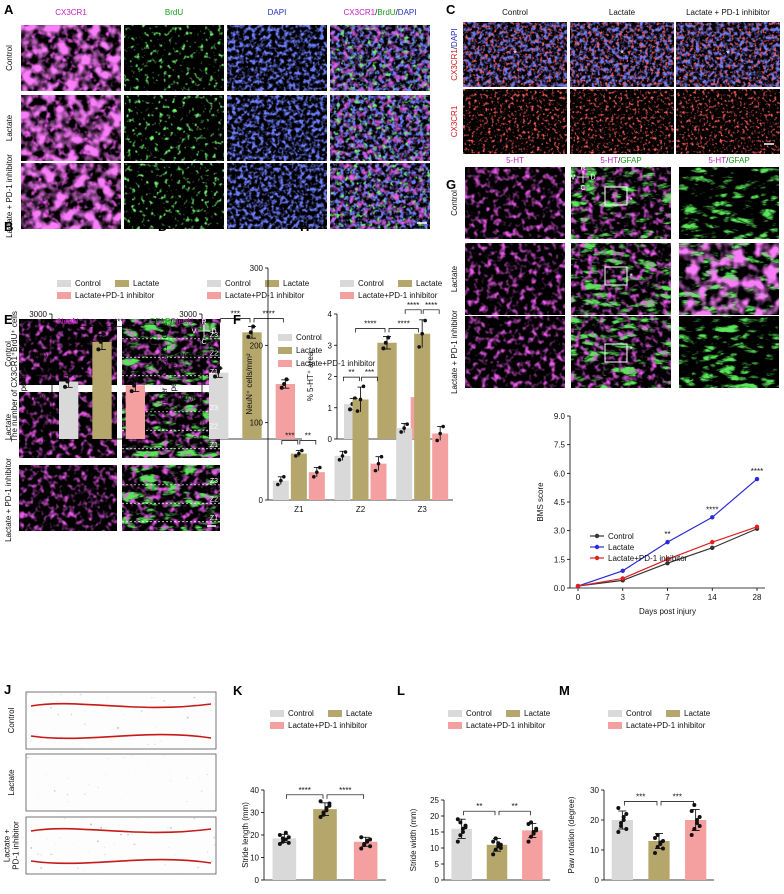  I want to click on legend-label: Lactate, so click(537, 713).